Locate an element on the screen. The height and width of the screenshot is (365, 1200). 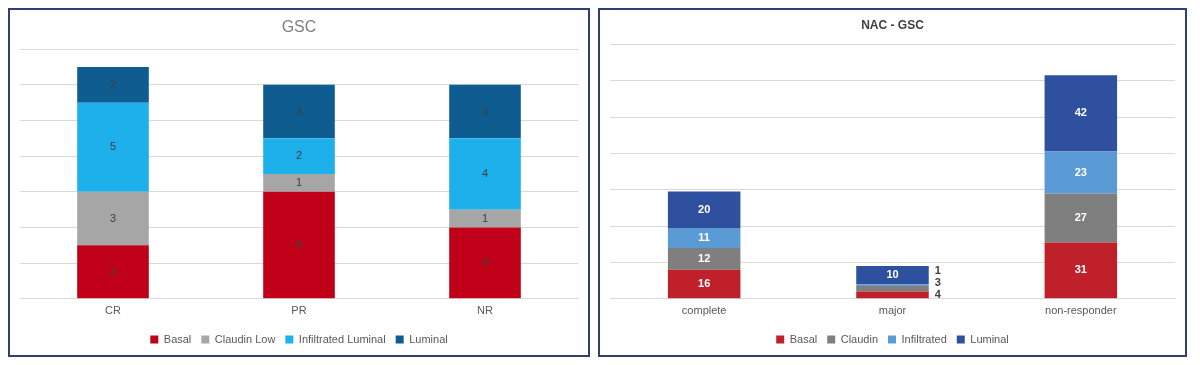
data-label: 27 is located at coordinates (1080, 216).